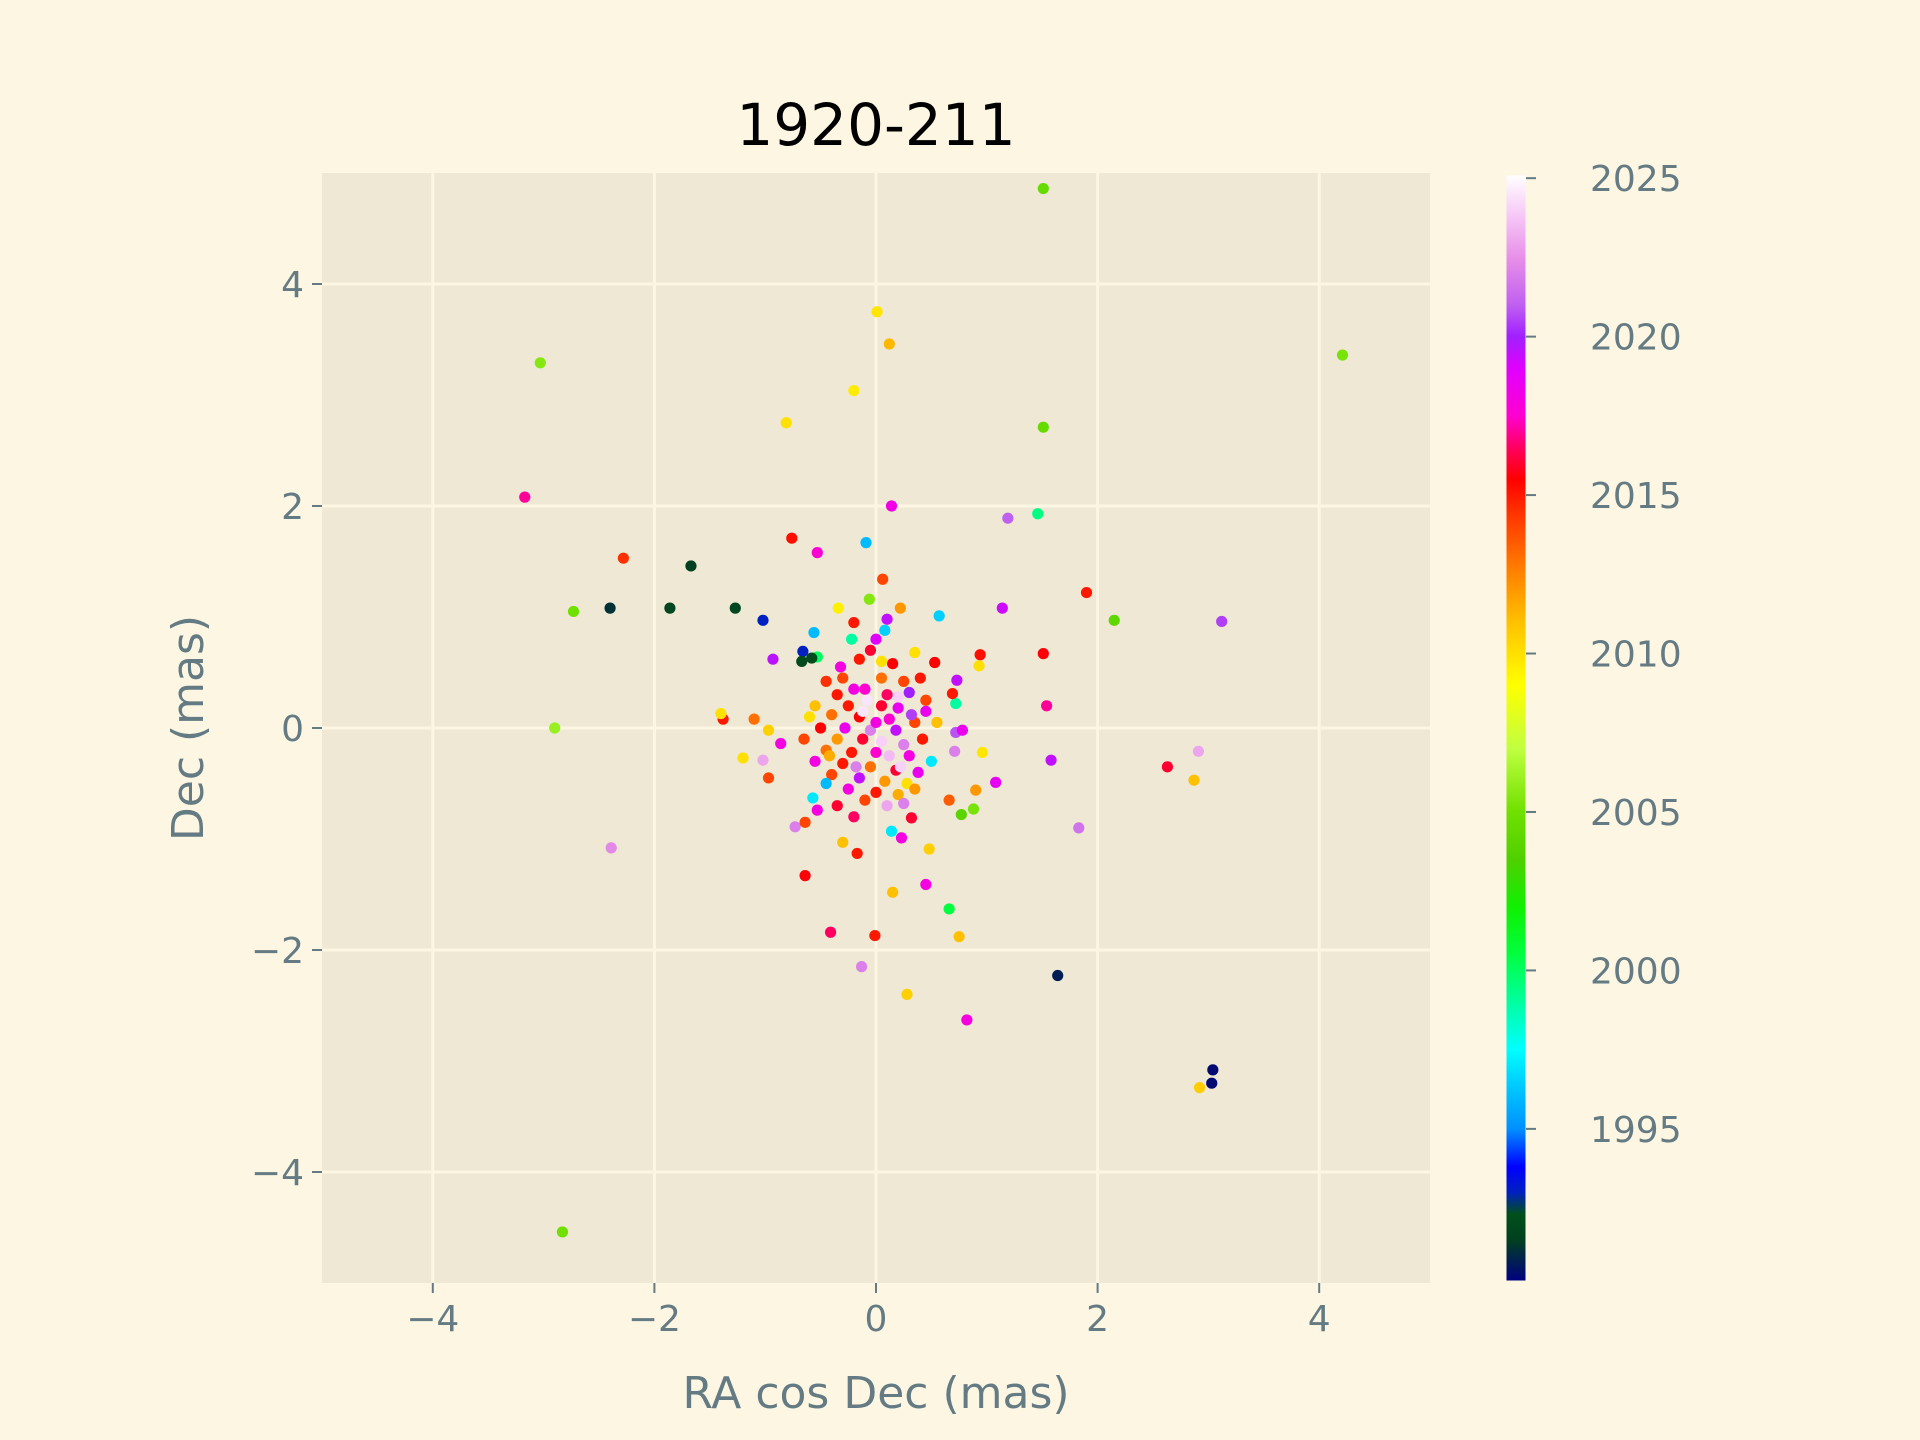  What do you see at coordinates (654, 1319) in the screenshot?
I see `x-tick-label: −2` at bounding box center [654, 1319].